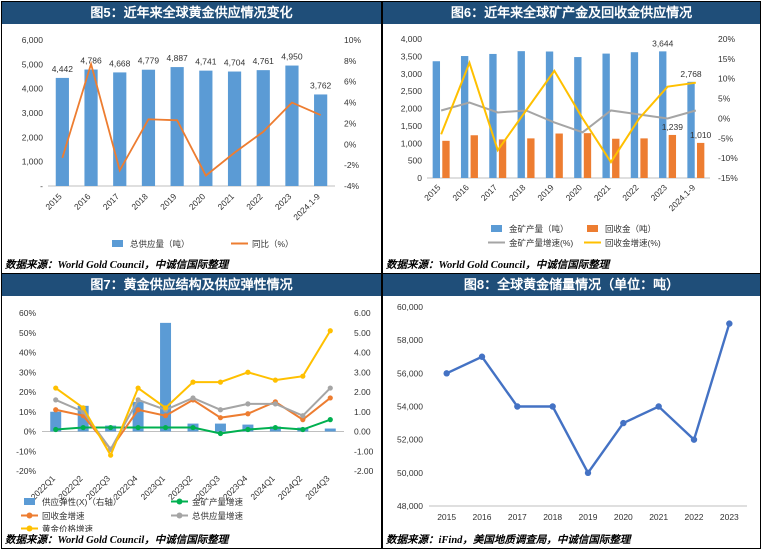  I want to click on data-label: 4,741, so click(206, 62).